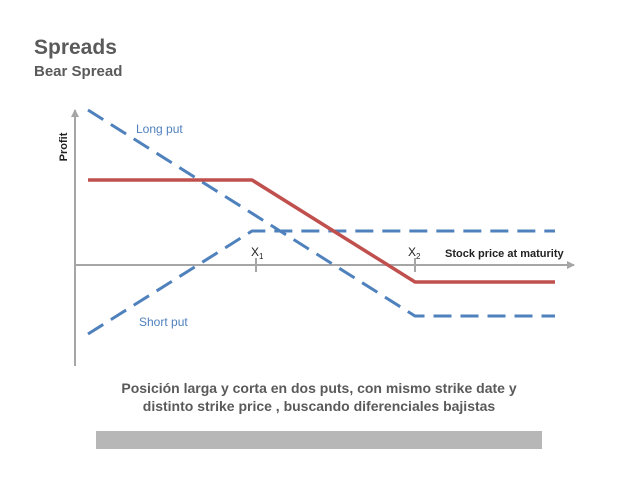  Describe the element at coordinates (163, 322) in the screenshot. I see `short-put-label: Short put` at that location.